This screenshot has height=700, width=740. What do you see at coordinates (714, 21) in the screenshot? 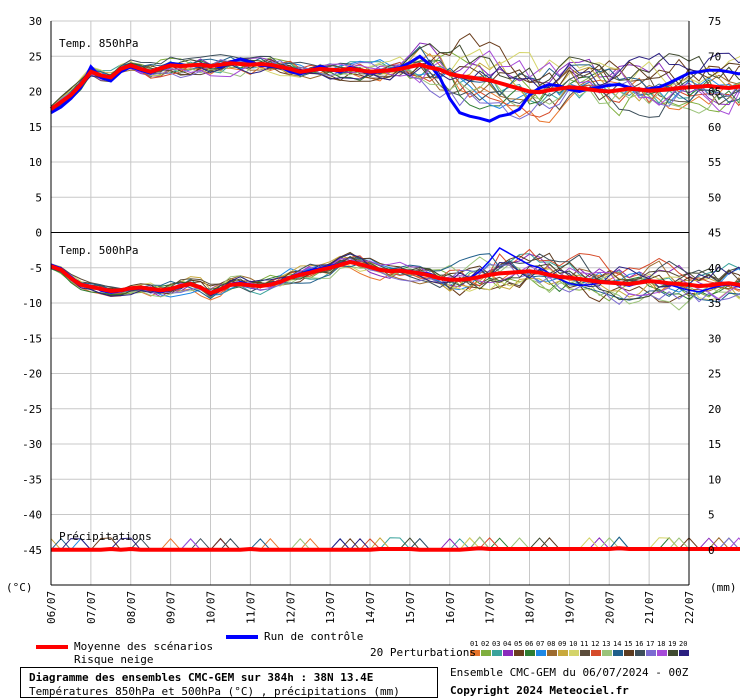
I see `right-tick-label: 75` at bounding box center [714, 21].